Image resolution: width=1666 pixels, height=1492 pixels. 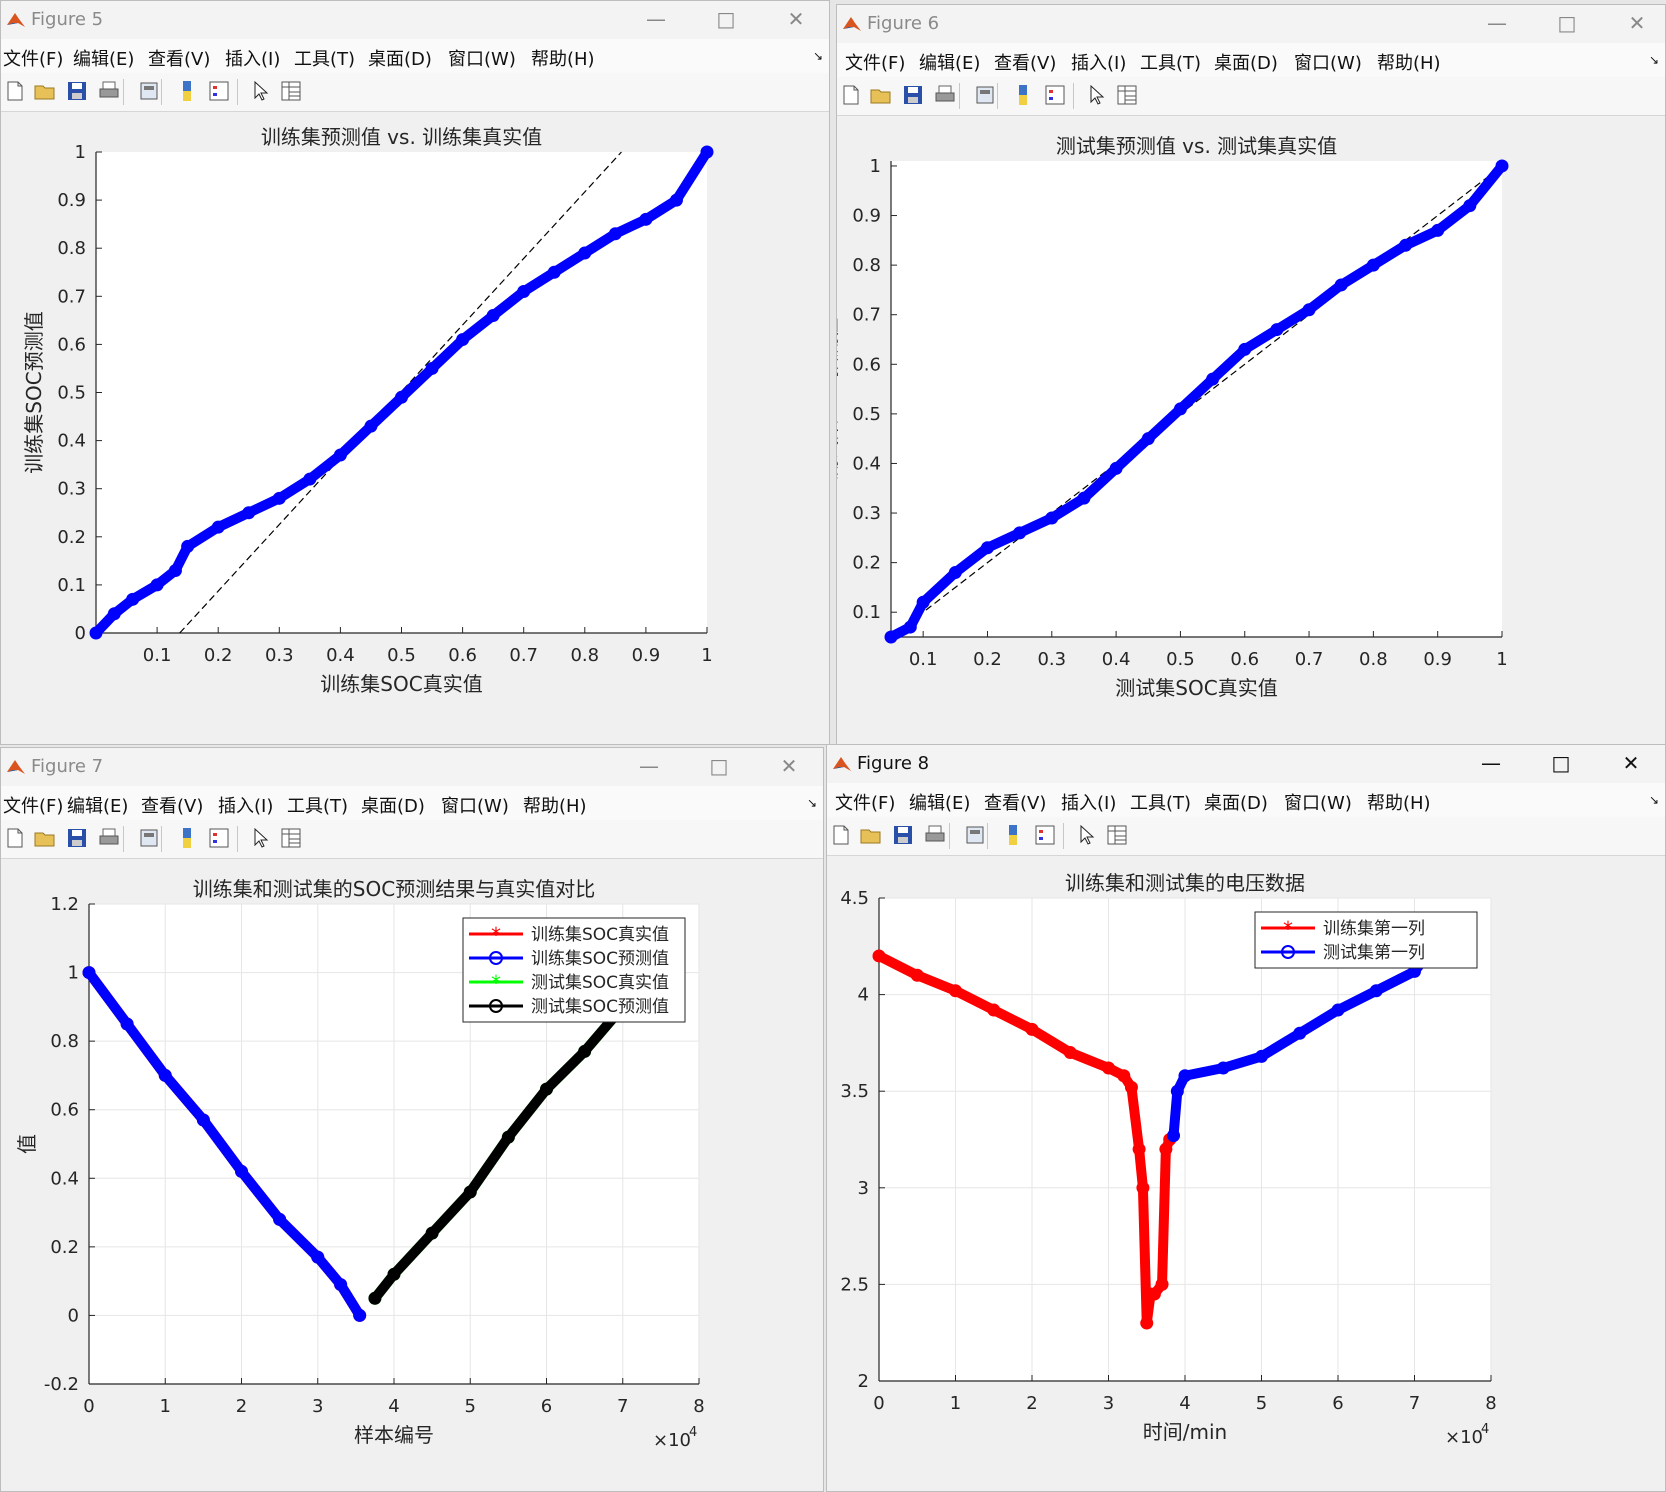 What do you see at coordinates (1031, 1403) in the screenshot?
I see `x-tick-label: 2` at bounding box center [1031, 1403].